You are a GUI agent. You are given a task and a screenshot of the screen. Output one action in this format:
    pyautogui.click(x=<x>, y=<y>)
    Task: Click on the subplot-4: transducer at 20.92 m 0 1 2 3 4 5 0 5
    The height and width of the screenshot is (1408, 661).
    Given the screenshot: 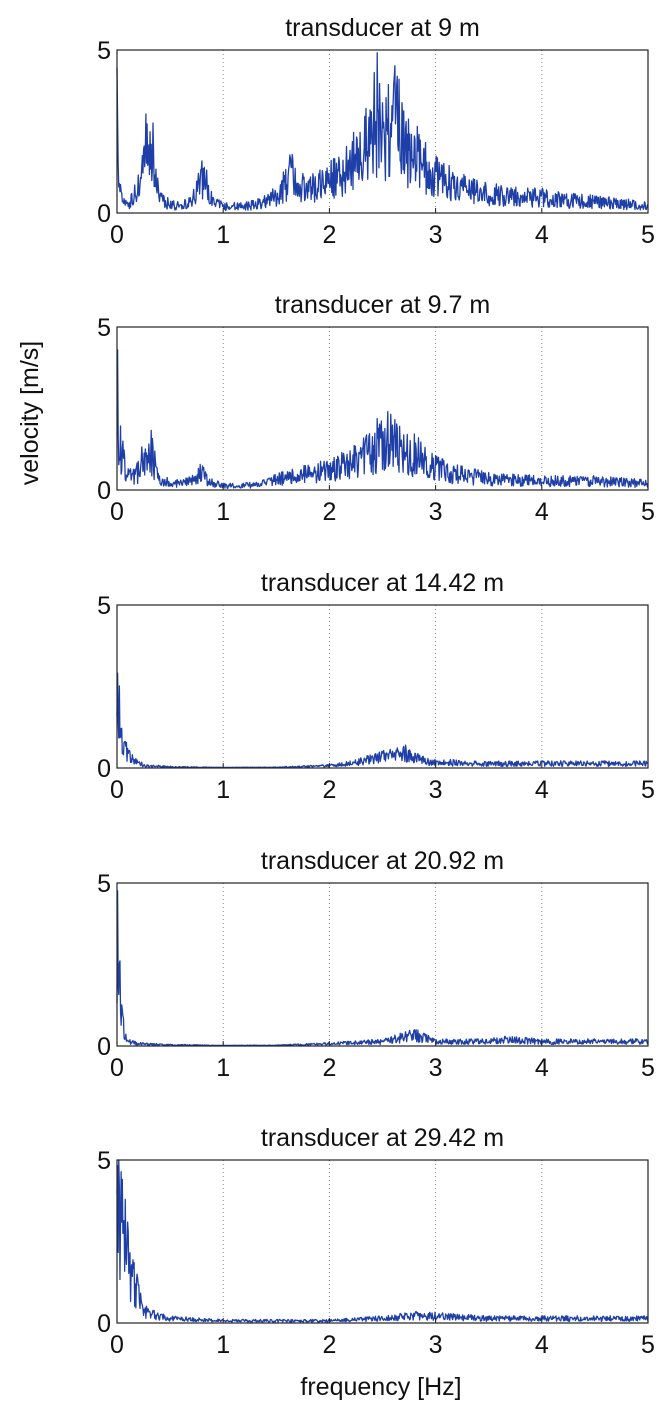 What is the action you would take?
    pyautogui.click(x=376, y=964)
    